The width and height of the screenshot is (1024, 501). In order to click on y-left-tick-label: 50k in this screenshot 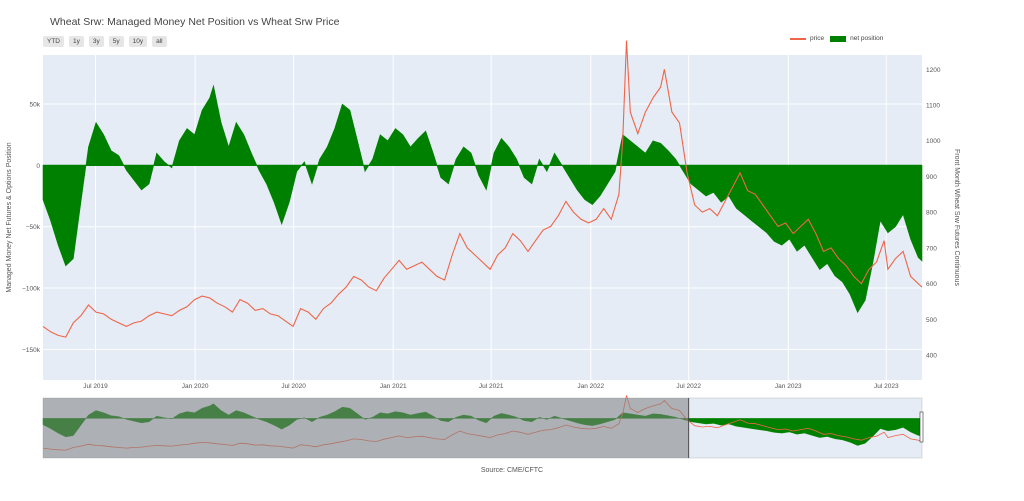, I will do `click(35, 105)`.